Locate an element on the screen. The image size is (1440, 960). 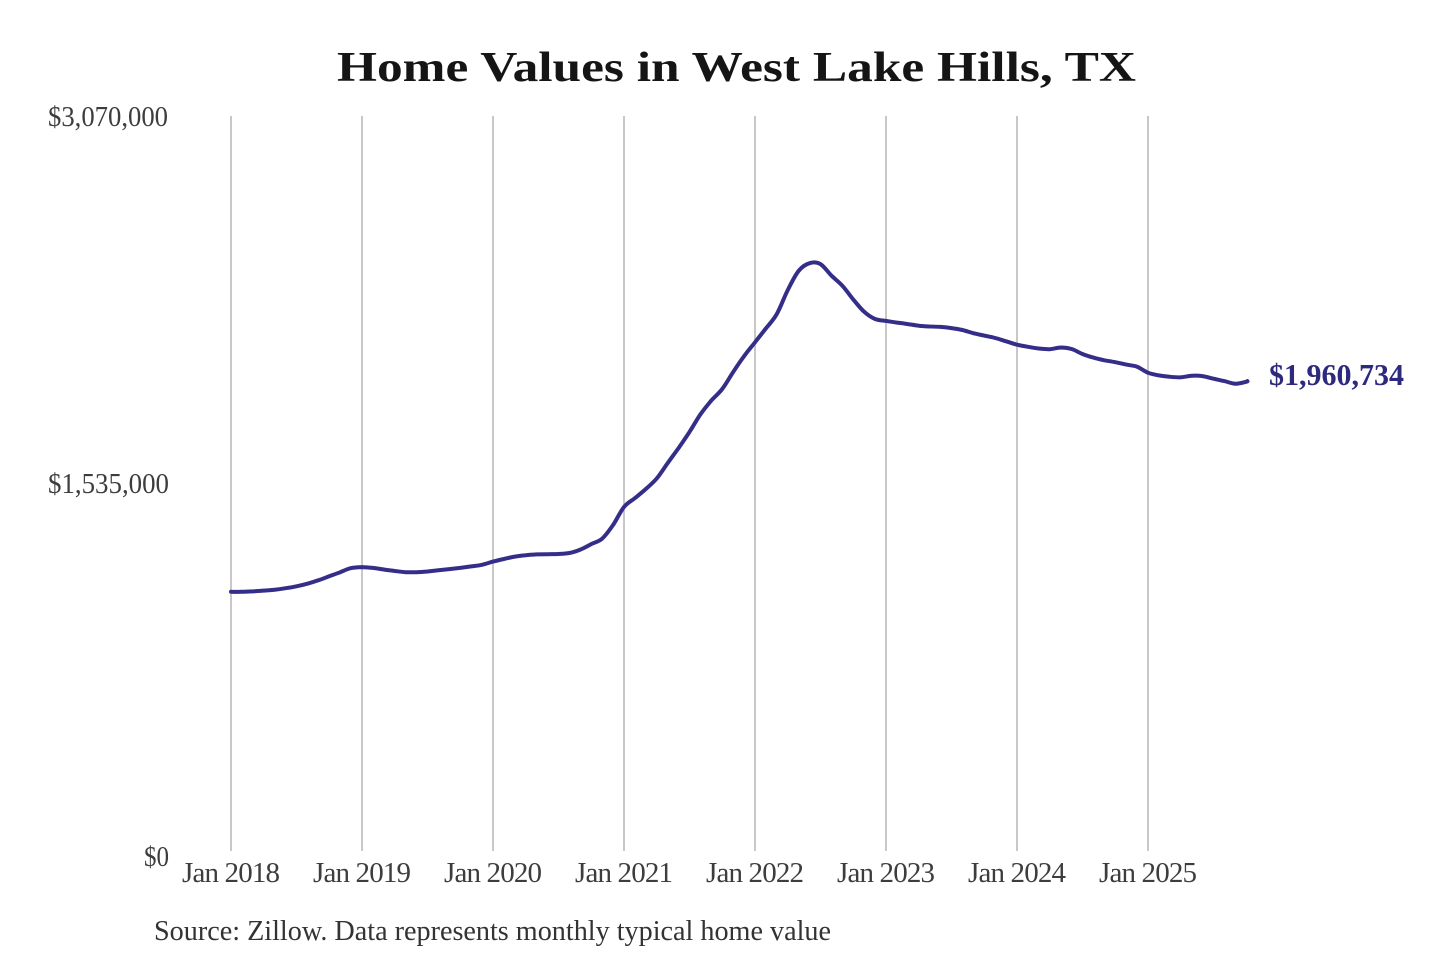
svg-text: Jan 2025 is located at coordinates (1148, 873).